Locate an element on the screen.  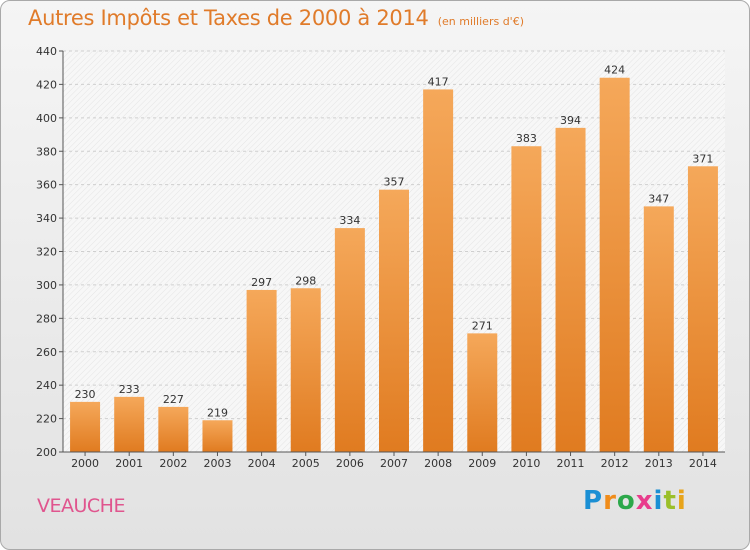
x-tick-label-2001: 2001 is located at coordinates (129, 463).